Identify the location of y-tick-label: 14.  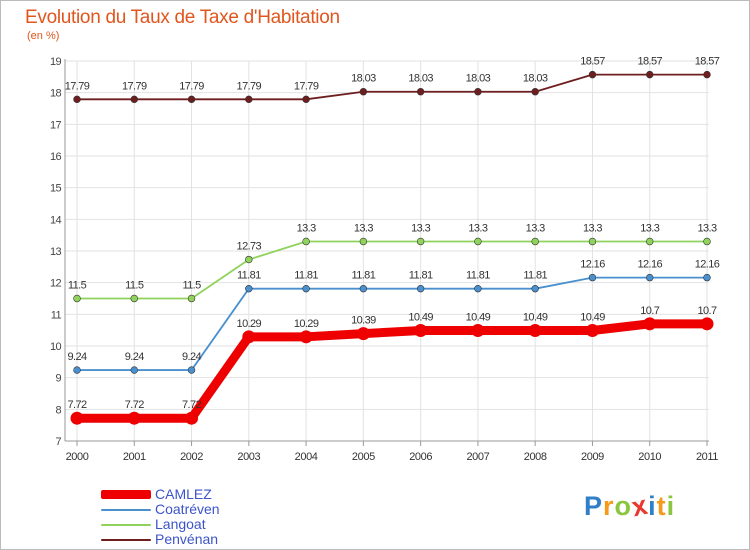
(56, 220).